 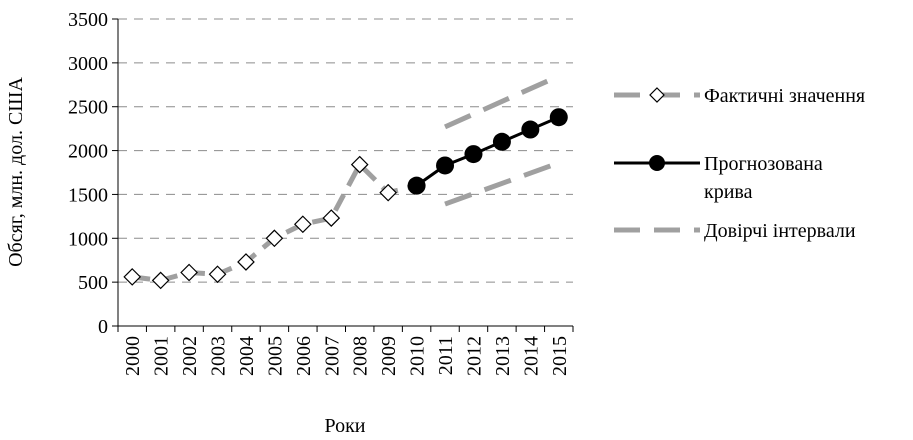 What do you see at coordinates (275, 356) in the screenshot?
I see `x-tick-label: 2005` at bounding box center [275, 356].